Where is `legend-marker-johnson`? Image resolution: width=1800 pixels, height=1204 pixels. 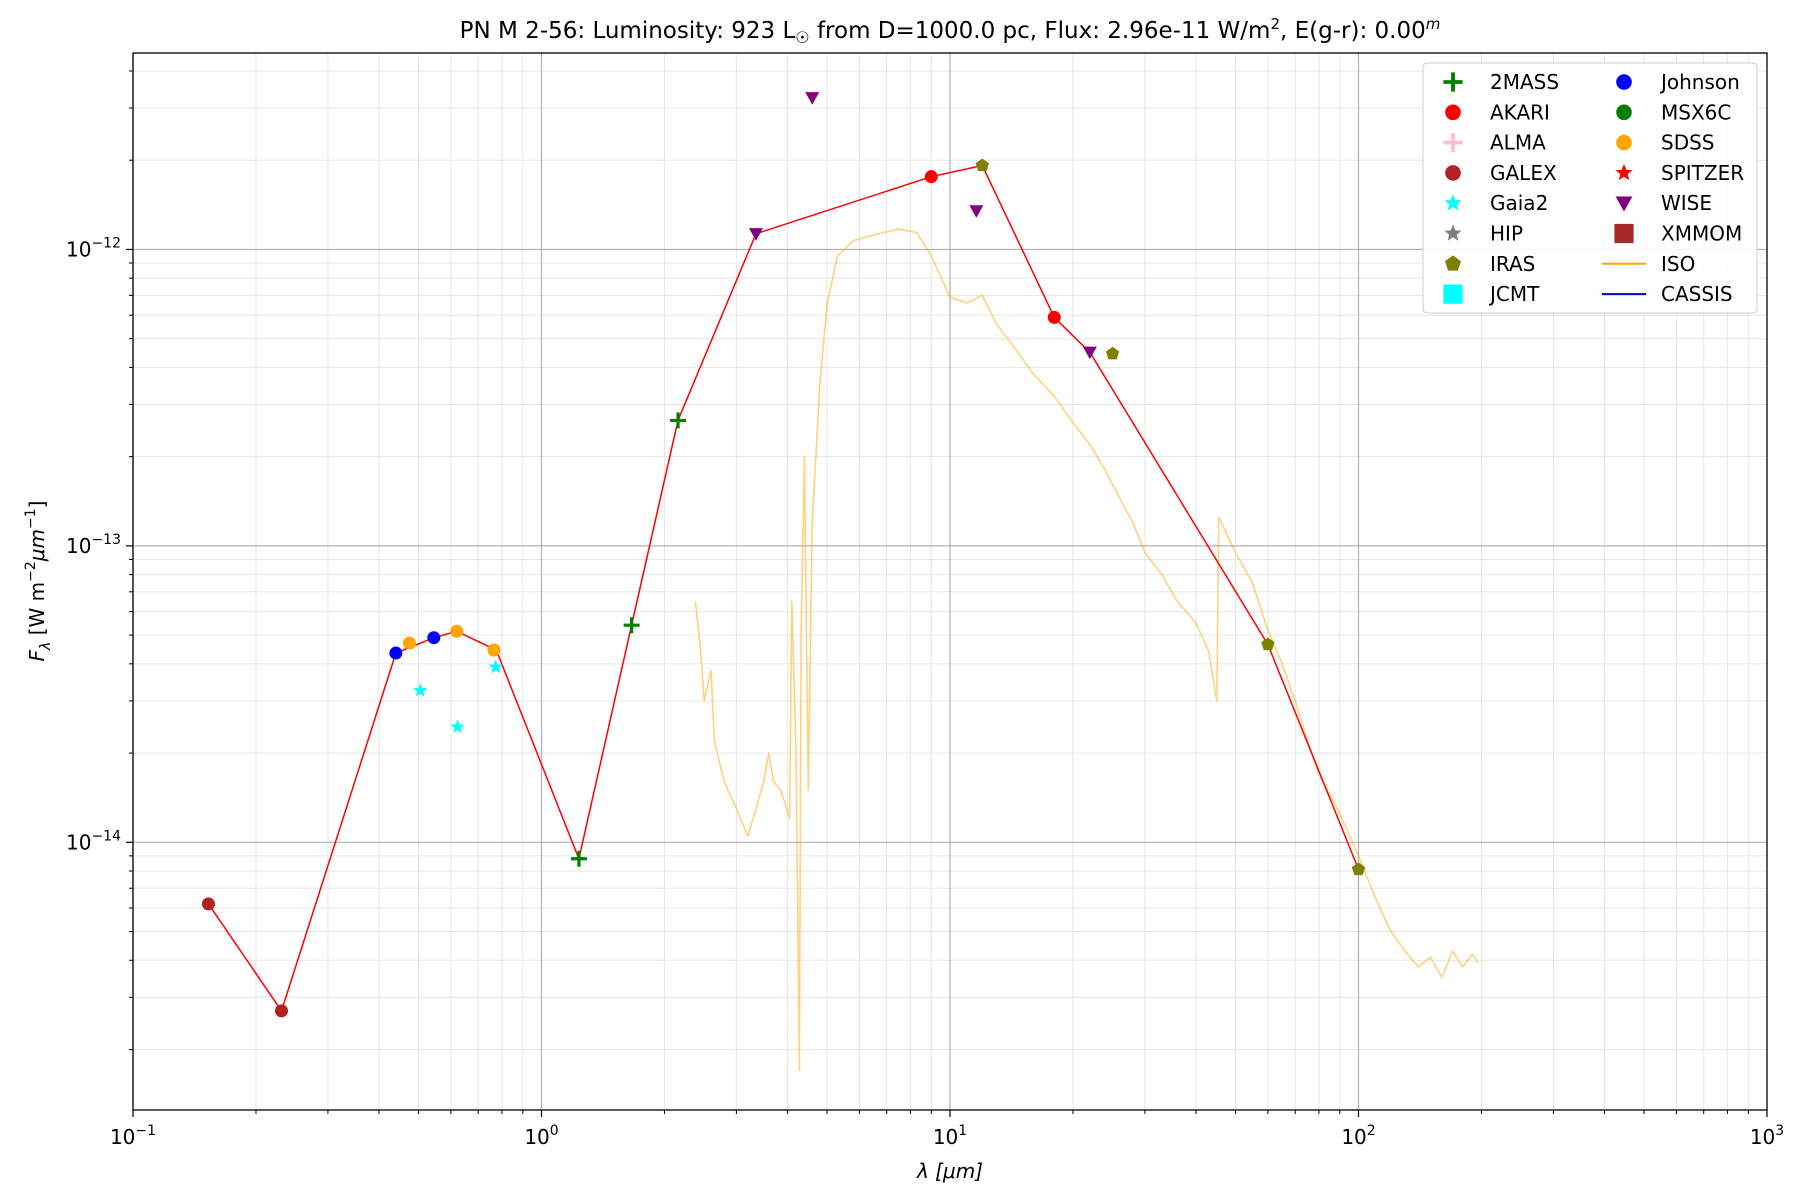
legend-marker-johnson is located at coordinates (1624, 82).